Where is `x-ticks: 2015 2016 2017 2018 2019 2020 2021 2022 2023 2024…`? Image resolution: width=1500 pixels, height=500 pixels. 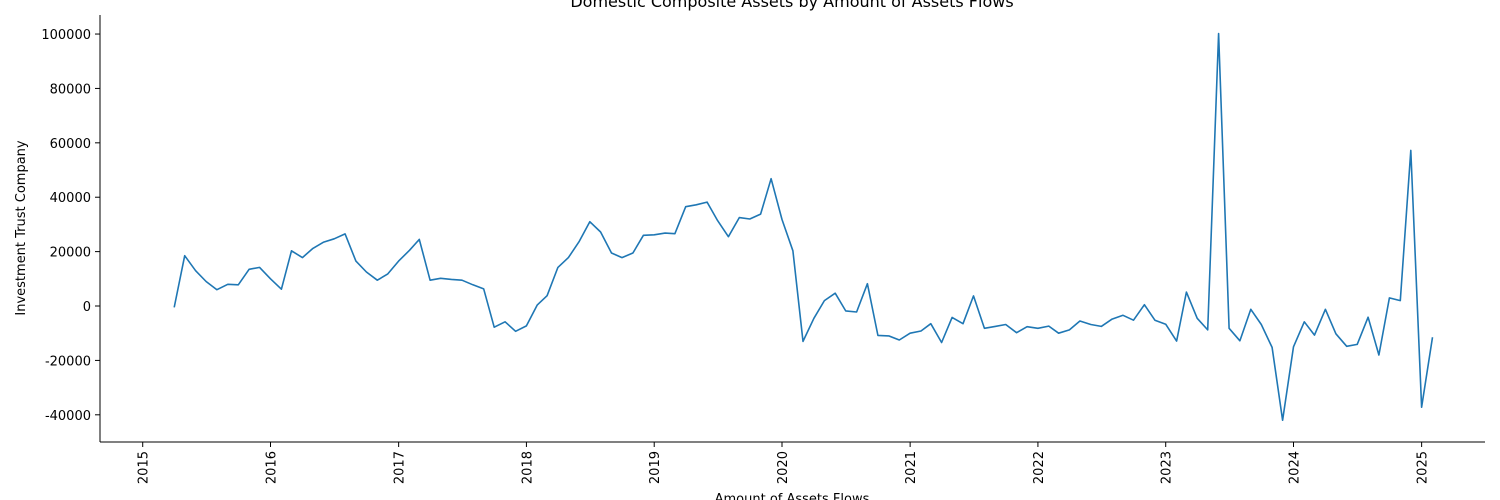
x-ticks: 2015 2016 2017 2018 2019 2020 2021 2022 2023 2024… is located at coordinates (784, 463).